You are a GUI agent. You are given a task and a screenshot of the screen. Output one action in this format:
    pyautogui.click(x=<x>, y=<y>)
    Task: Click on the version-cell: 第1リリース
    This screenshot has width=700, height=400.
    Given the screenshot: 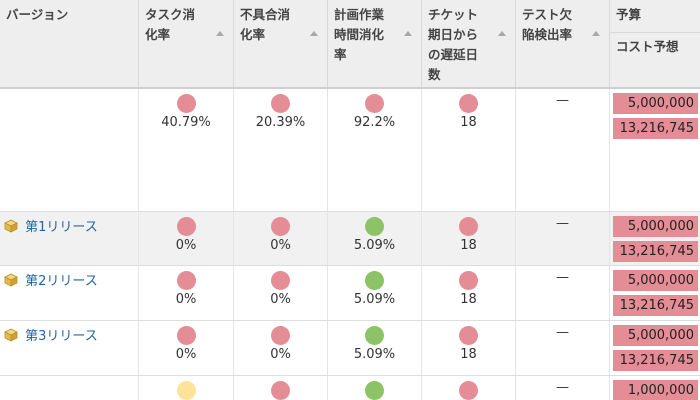 What is the action you would take?
    pyautogui.click(x=69, y=238)
    